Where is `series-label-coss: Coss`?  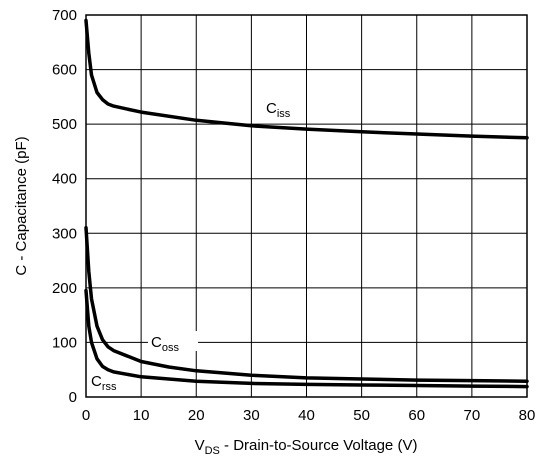 series-label-coss: Coss is located at coordinates (165, 344).